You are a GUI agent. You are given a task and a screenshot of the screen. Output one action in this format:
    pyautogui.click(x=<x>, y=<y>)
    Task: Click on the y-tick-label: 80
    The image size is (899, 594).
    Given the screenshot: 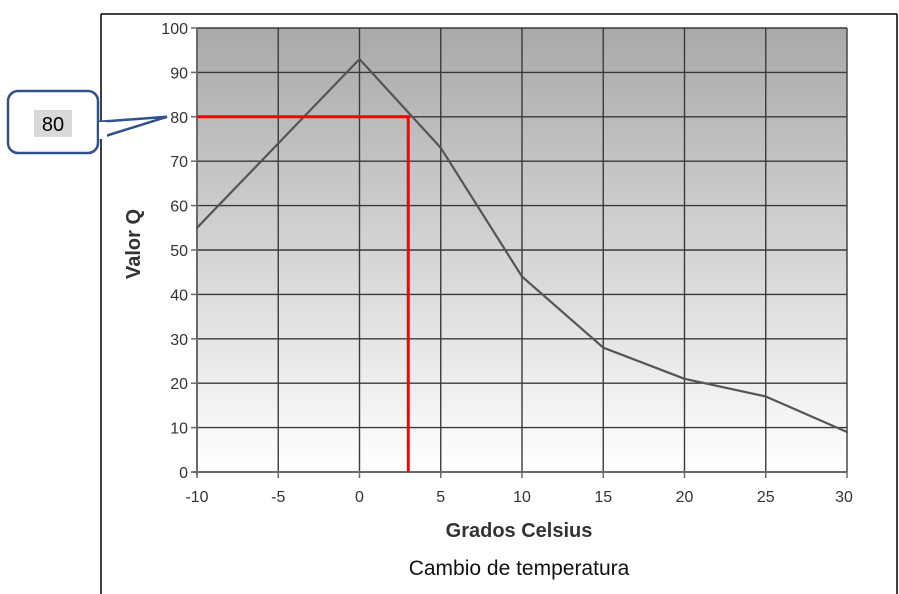 What is the action you would take?
    pyautogui.click(x=179, y=118)
    